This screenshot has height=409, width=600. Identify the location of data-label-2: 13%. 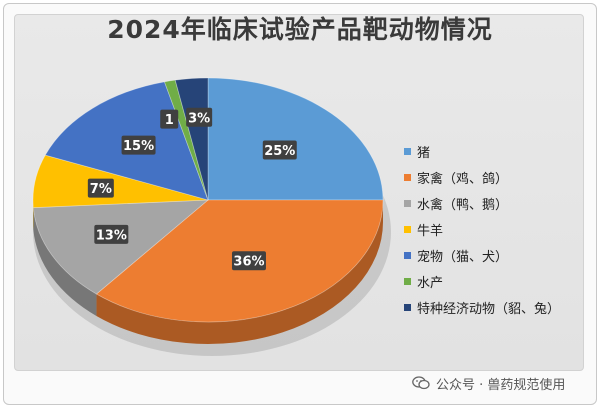
(111, 234).